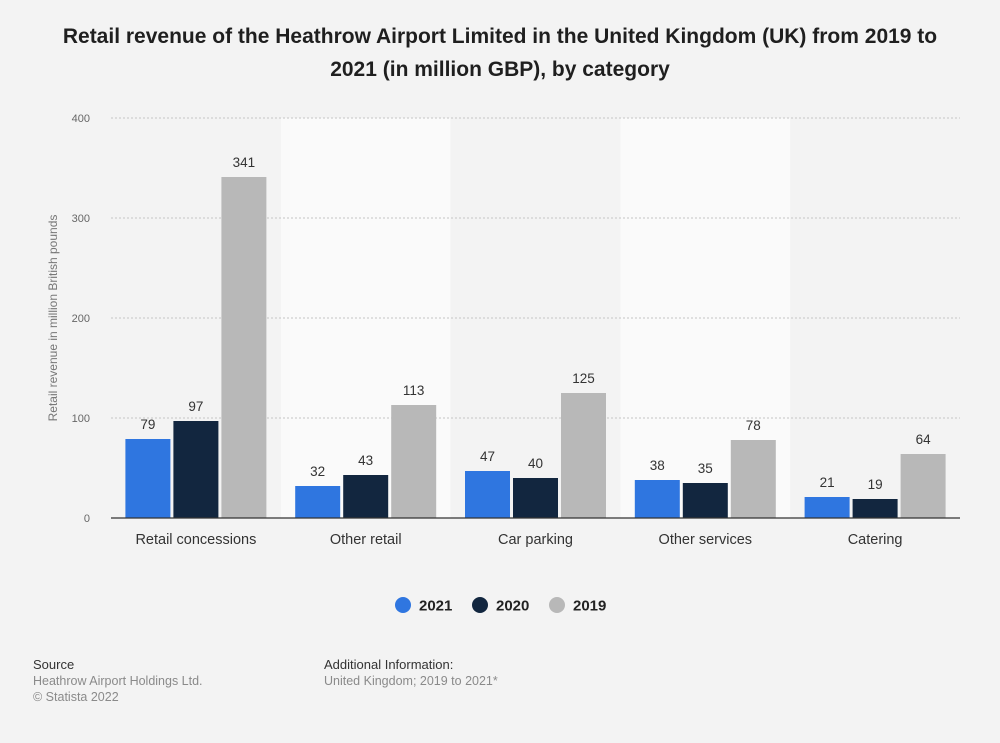 This screenshot has height=743, width=1000. I want to click on category-label: Retail concessions, so click(195, 540).